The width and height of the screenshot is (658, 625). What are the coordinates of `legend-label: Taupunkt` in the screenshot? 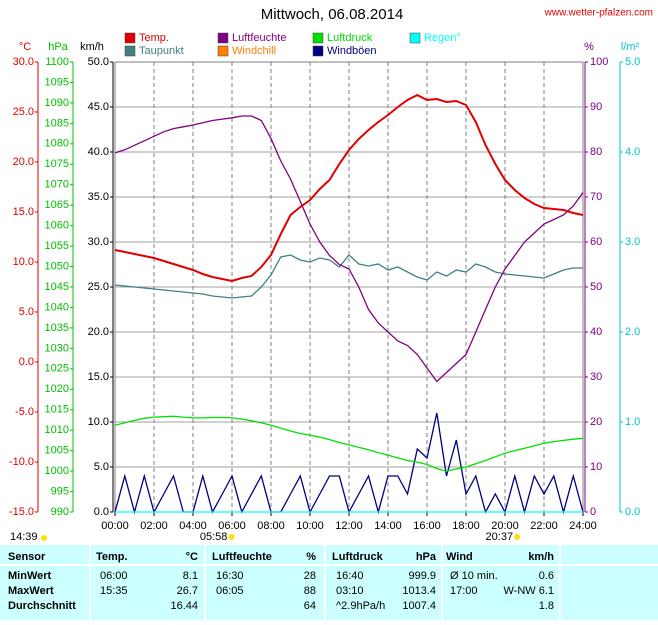 It's located at (161, 51).